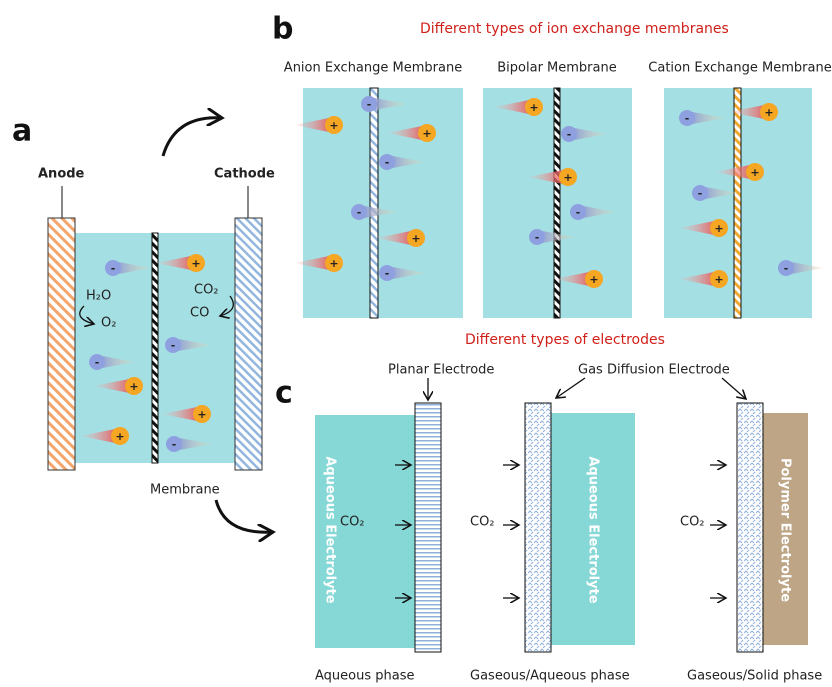 The image size is (832, 687). What do you see at coordinates (282, 29) in the screenshot?
I see `panel-label: b` at bounding box center [282, 29].